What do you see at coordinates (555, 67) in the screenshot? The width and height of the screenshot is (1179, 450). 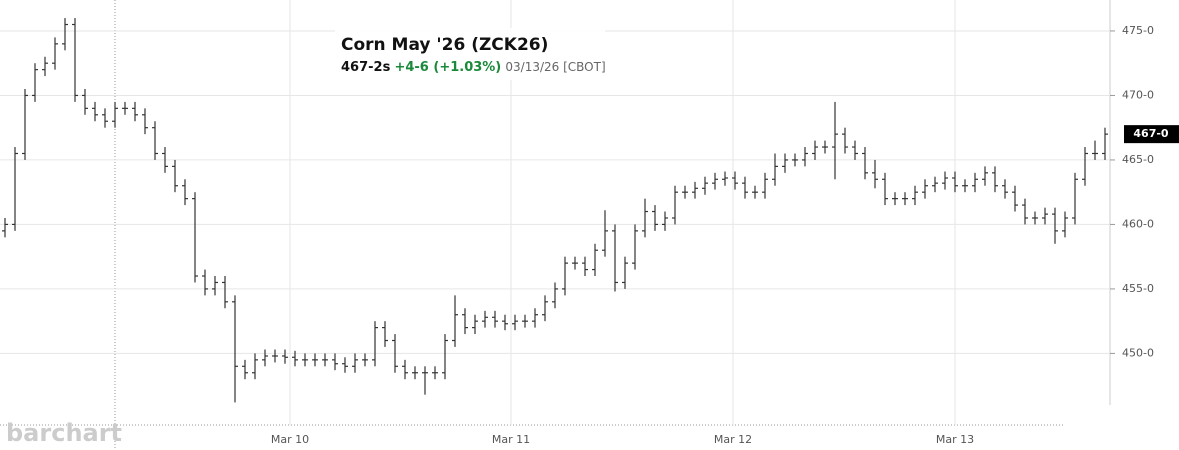 I see `quote-date: 03/13/26 [CBOT]` at bounding box center [555, 67].